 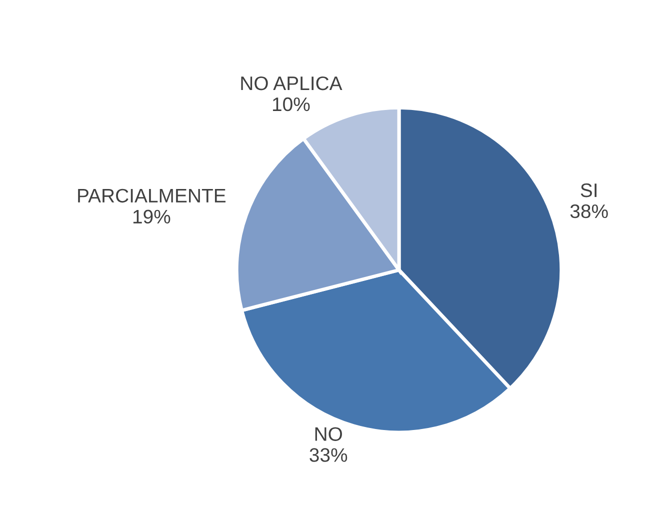 What do you see at coordinates (291, 83) in the screenshot?
I see `slice-label: NO APLICA` at bounding box center [291, 83].